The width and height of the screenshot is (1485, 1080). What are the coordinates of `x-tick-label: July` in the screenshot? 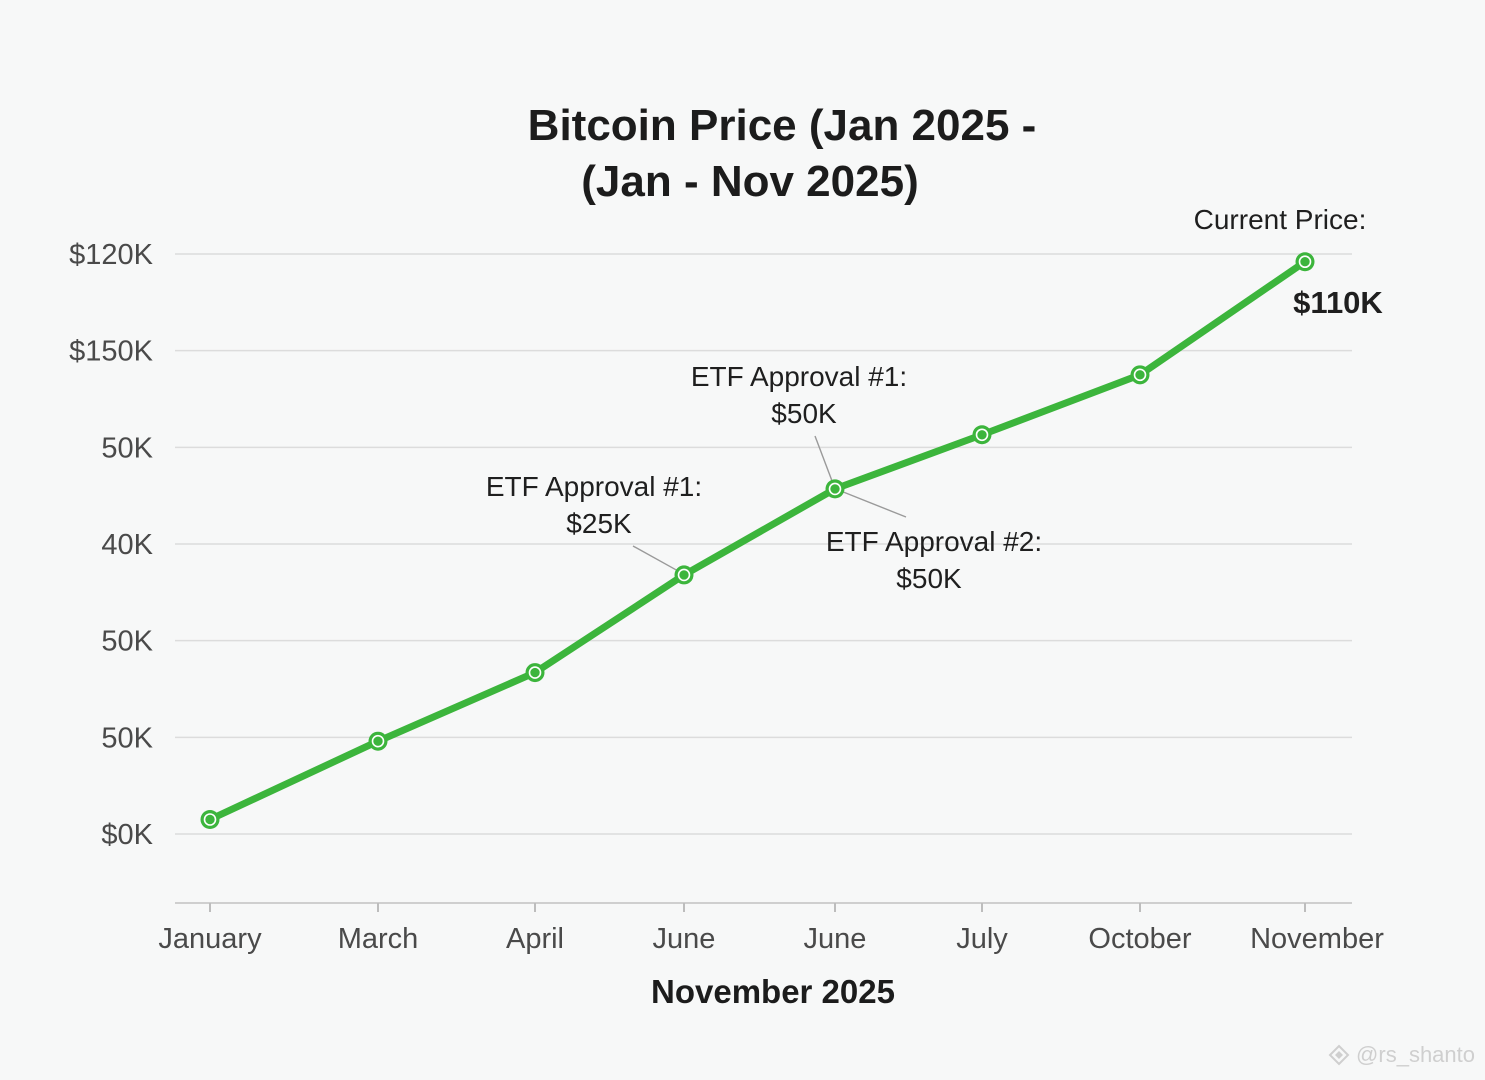 It's located at (982, 939).